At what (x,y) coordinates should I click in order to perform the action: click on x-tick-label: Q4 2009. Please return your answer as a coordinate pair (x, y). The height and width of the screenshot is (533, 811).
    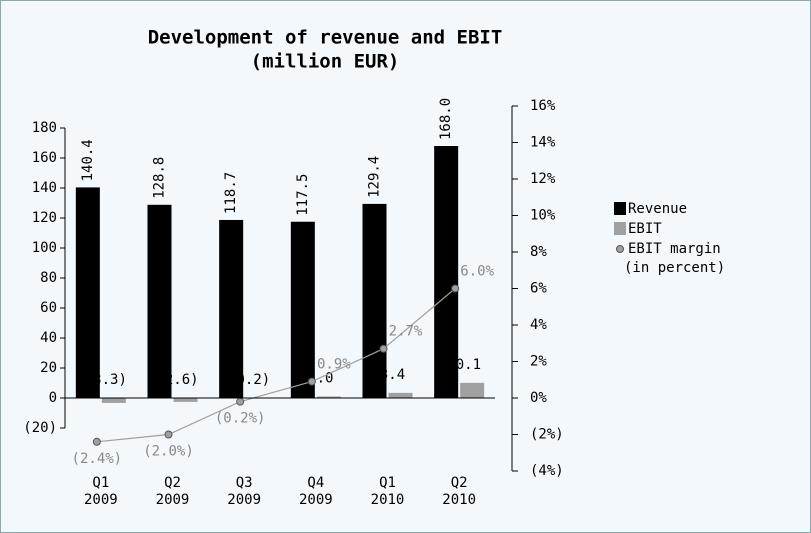
    Looking at the image, I should click on (316, 491).